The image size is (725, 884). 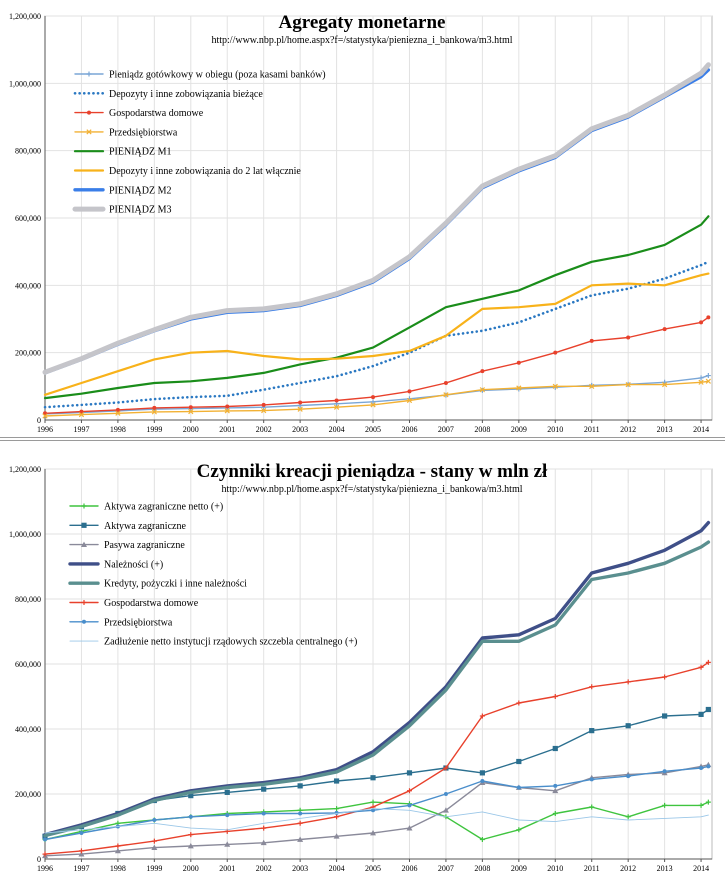 I want to click on x-tick-label: 2000, so click(x=191, y=868).